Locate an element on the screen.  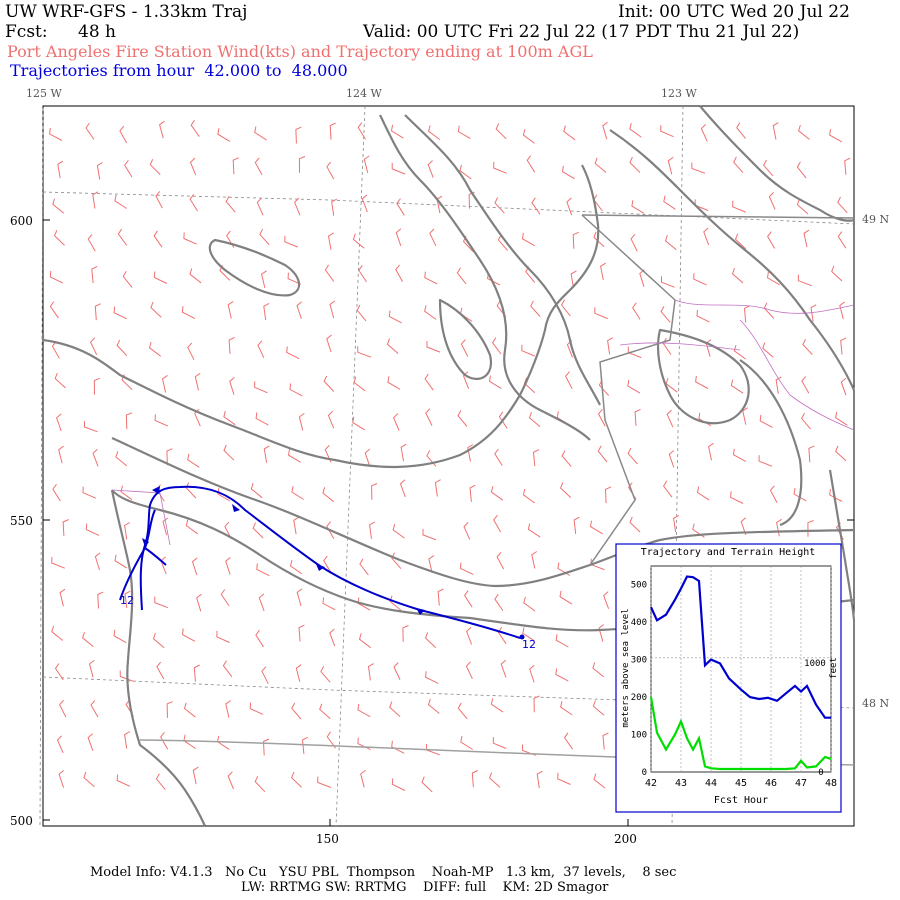
inset-line-trajectory is located at coordinates (740, 647).